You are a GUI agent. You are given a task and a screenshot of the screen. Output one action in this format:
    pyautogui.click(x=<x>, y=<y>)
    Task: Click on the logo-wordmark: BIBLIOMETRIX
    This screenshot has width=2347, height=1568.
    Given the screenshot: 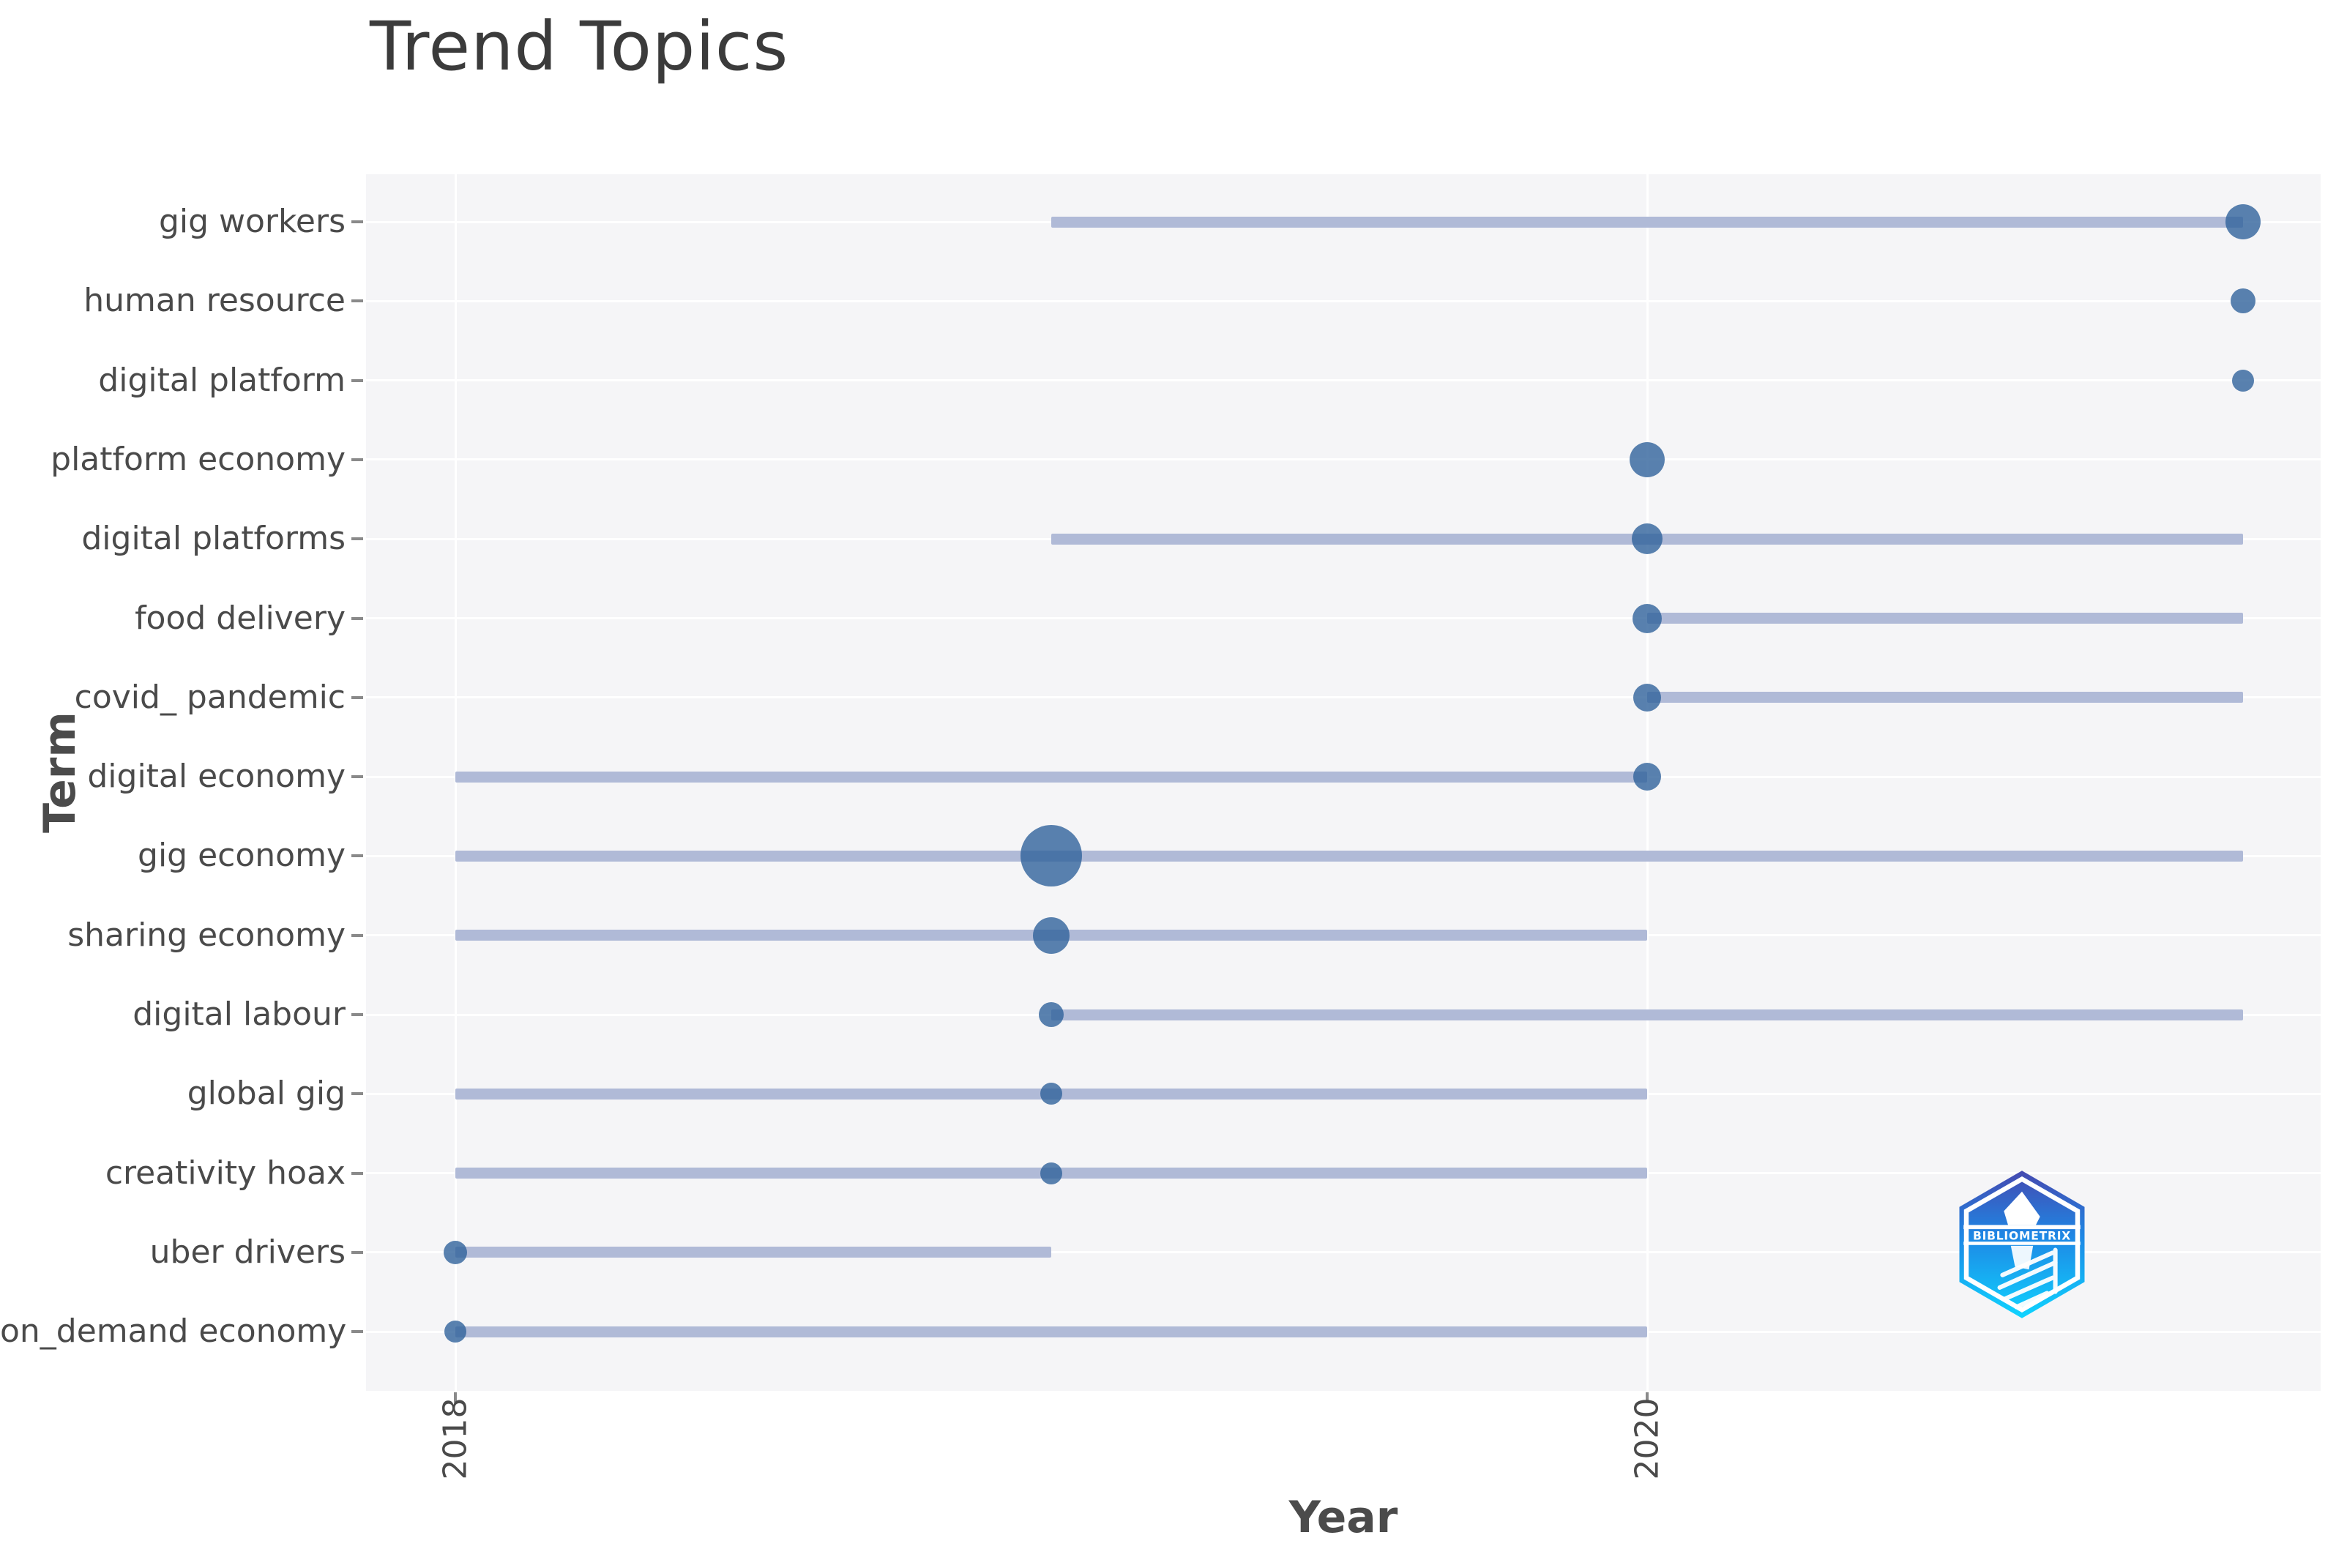 What is the action you would take?
    pyautogui.click(x=2022, y=1235)
    